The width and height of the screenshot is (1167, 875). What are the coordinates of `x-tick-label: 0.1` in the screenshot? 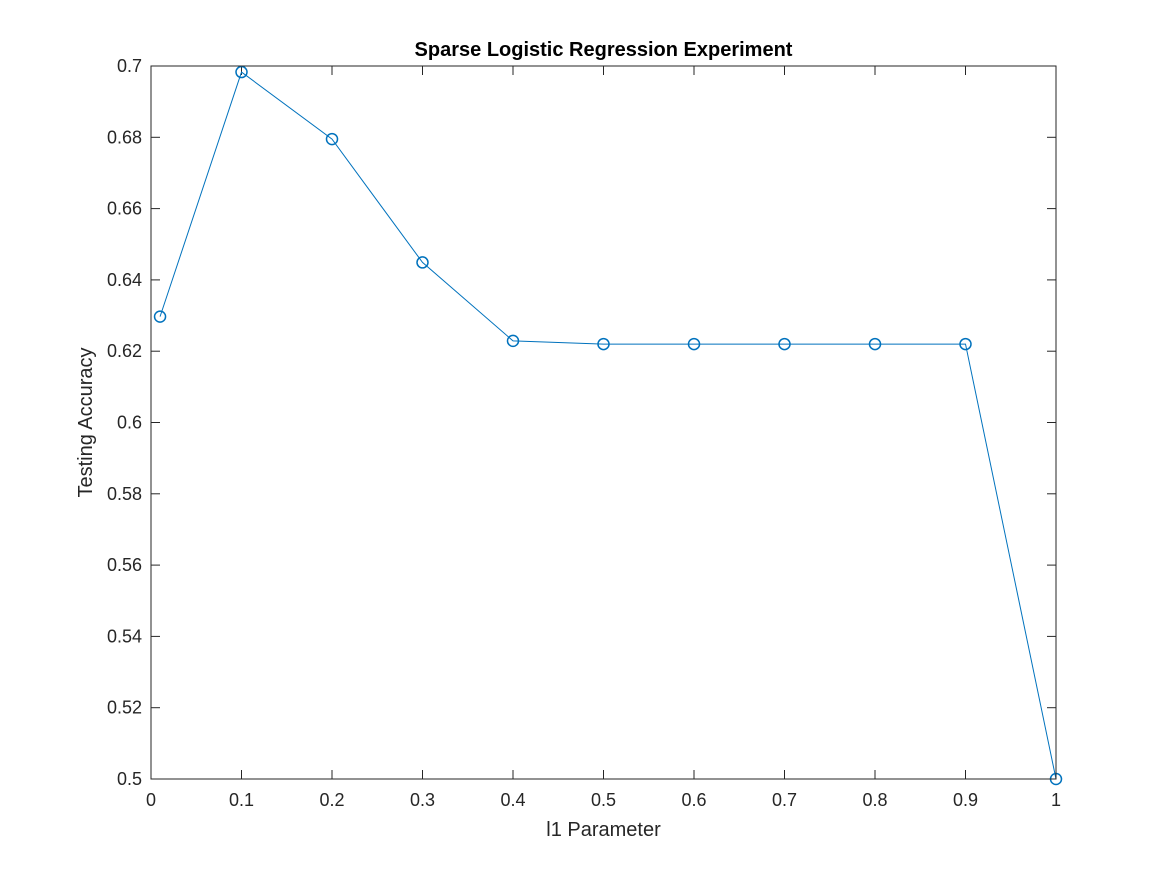 It's located at (241, 800).